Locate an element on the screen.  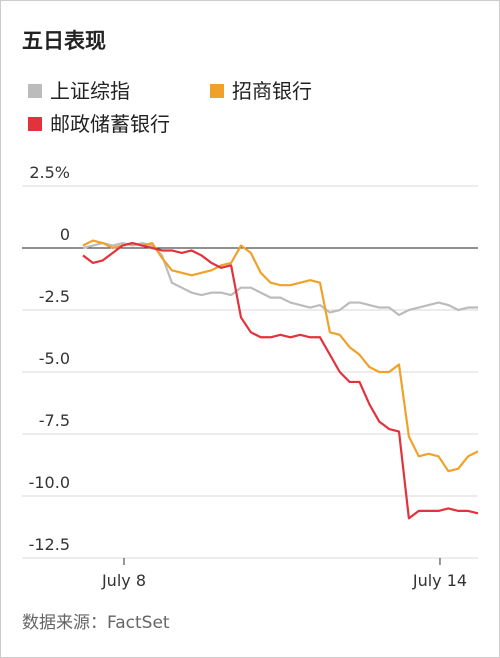
source: 数据来源：FactSet is located at coordinates (96, 623).